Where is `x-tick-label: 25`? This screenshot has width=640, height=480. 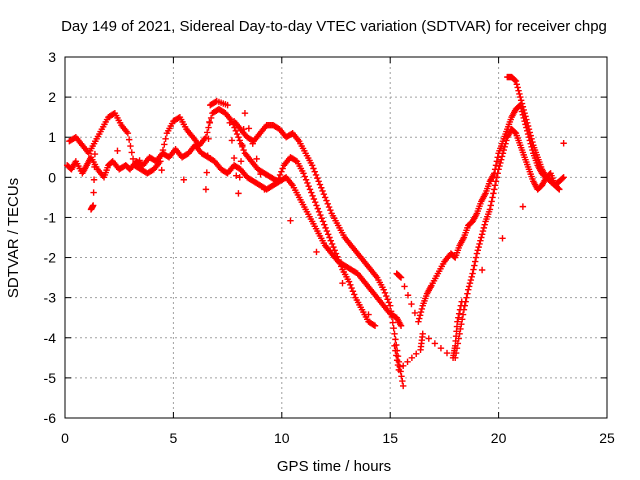
x-tick-label: 25 is located at coordinates (607, 438).